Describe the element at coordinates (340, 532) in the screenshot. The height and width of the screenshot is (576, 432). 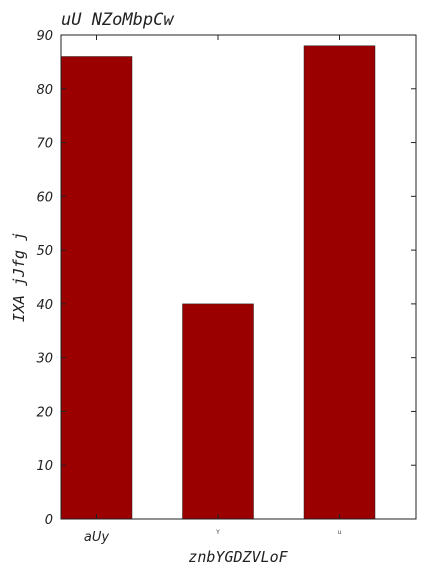
I see `x-tick-label: u` at that location.